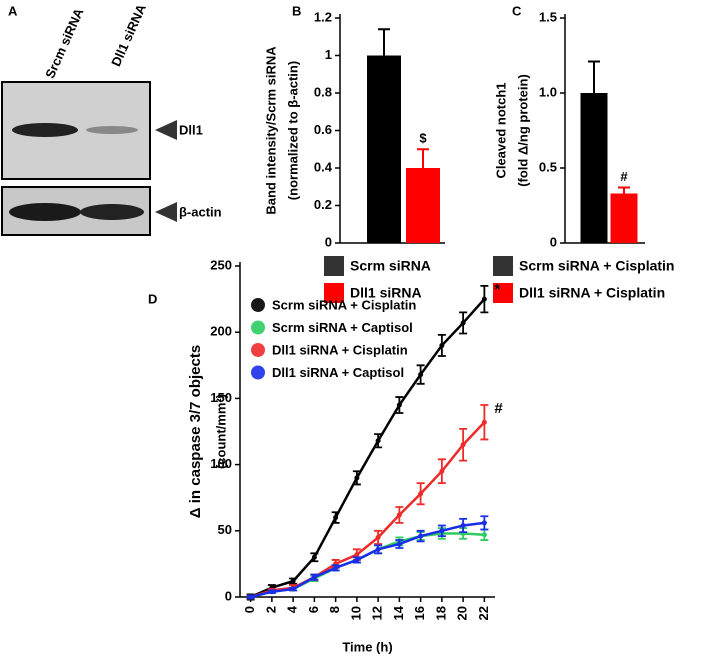 This screenshot has width=709, height=662. What do you see at coordinates (517, 10) in the screenshot?
I see `panel-label: C` at bounding box center [517, 10].